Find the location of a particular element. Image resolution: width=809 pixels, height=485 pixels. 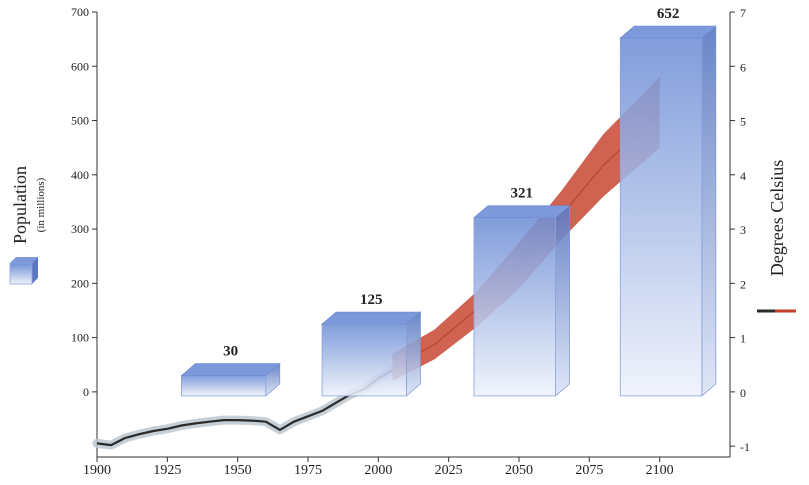

population-bar-label-3: 652 is located at coordinates (668, 14).